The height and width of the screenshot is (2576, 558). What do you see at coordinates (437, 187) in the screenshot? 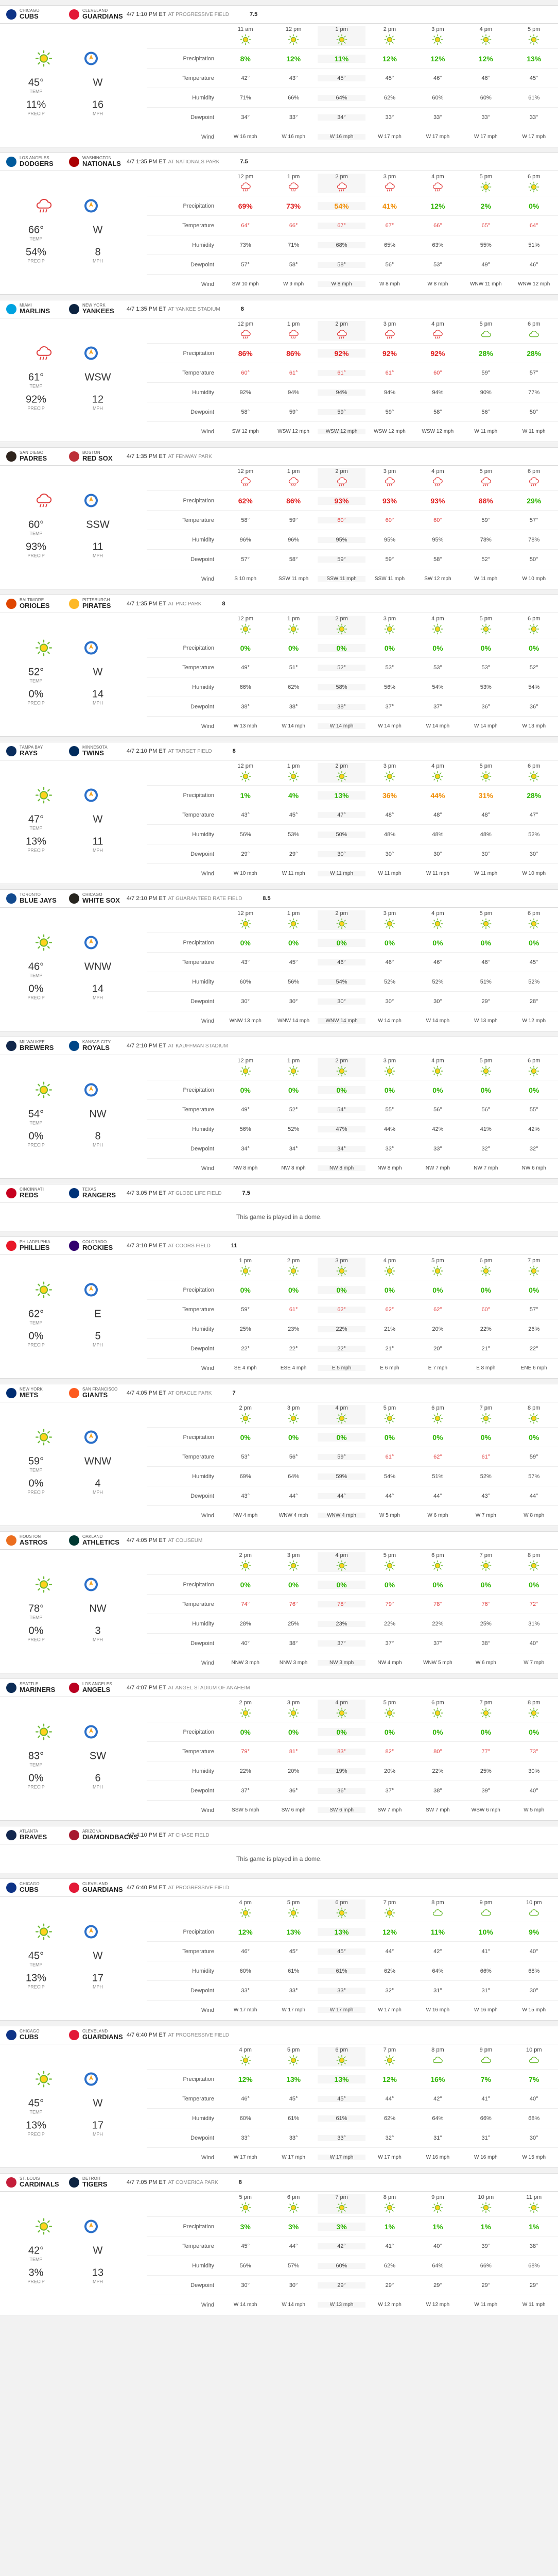
I see `rain-cloud-icon` at bounding box center [437, 187].